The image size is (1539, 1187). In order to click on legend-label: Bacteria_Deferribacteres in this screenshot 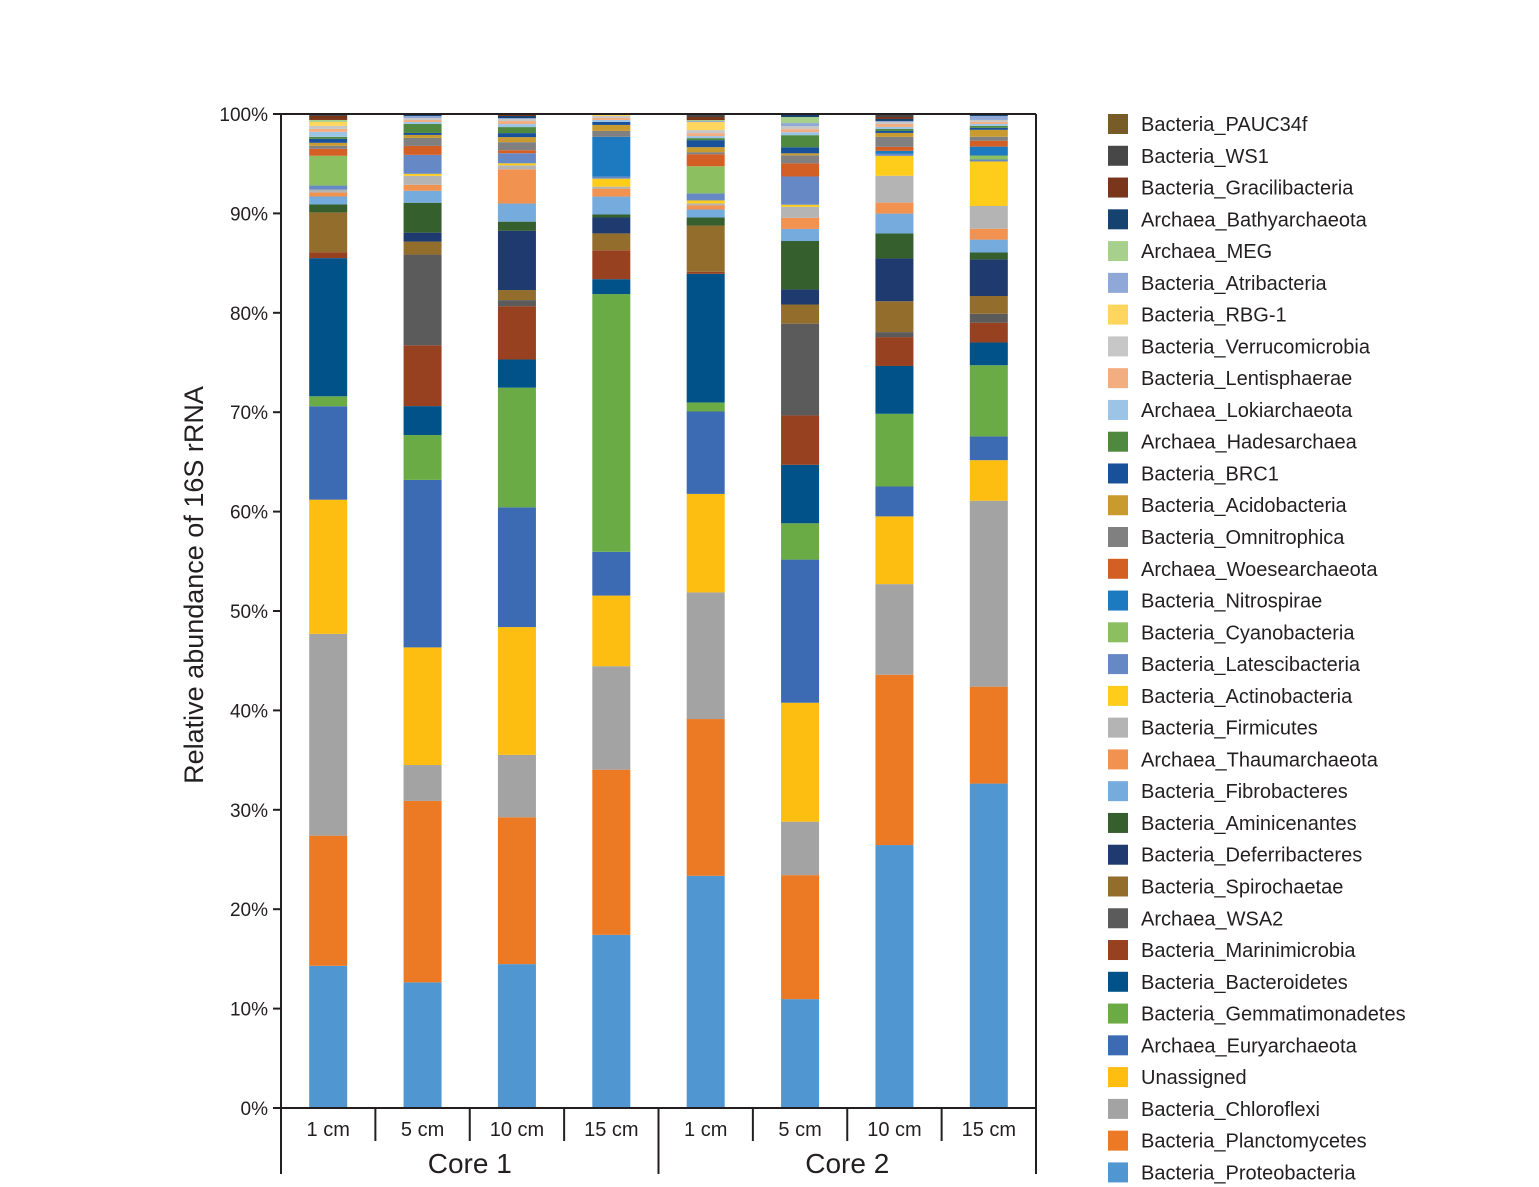, I will do `click(1251, 856)`.